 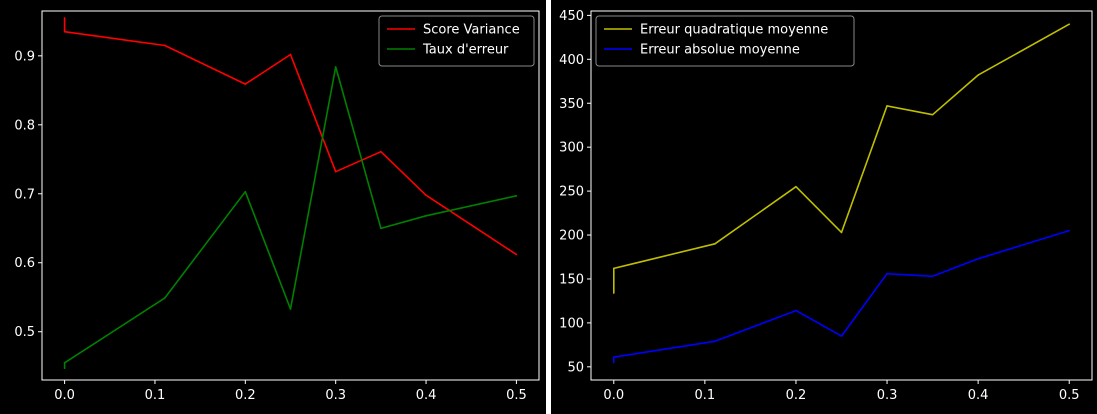 What do you see at coordinates (571, 192) in the screenshot?
I see `y-tick-label: 250` at bounding box center [571, 192].